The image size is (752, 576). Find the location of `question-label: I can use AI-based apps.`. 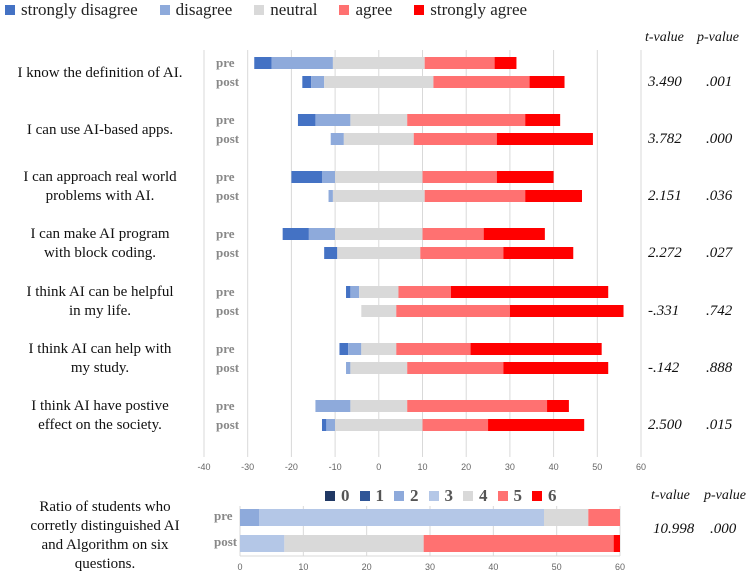

question-label: I can use AI-based apps. is located at coordinates (100, 129).